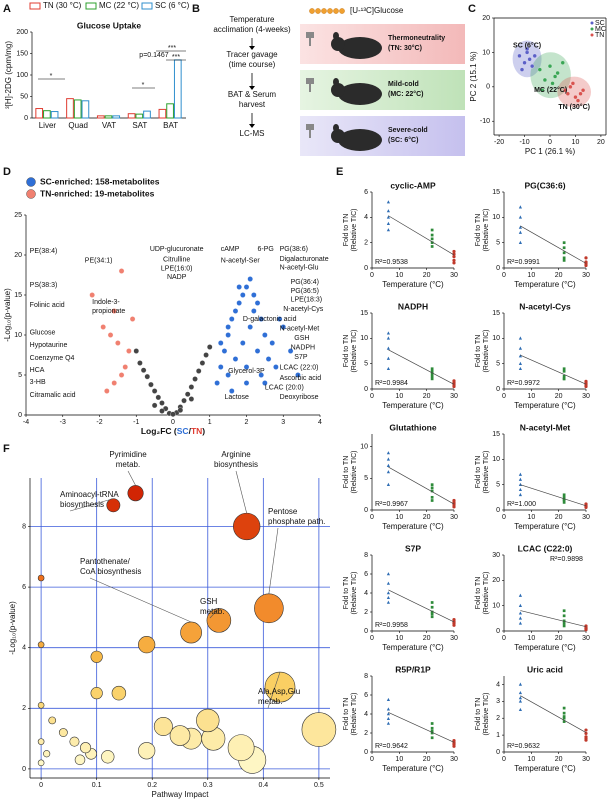 Image resolution: width=612 pixels, height=805 pixels. Describe the element at coordinates (230, 249) in the screenshot. I see `point-label: cAMP` at that location.